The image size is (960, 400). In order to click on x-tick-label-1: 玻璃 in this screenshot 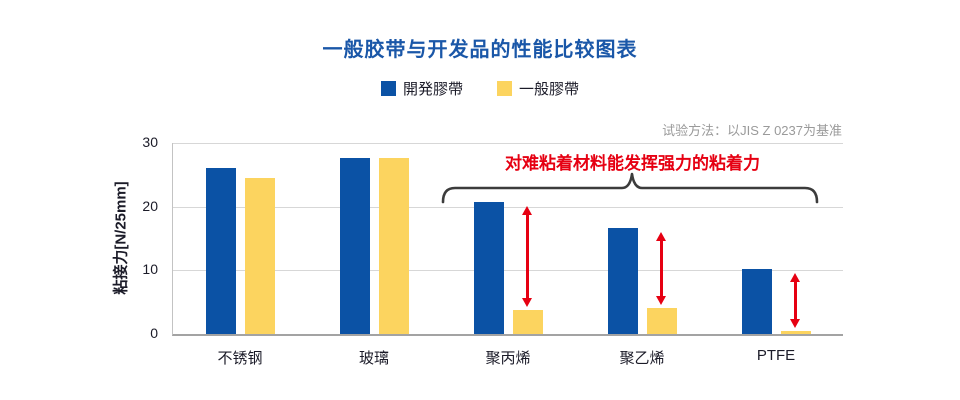, I will do `click(373, 358)`.